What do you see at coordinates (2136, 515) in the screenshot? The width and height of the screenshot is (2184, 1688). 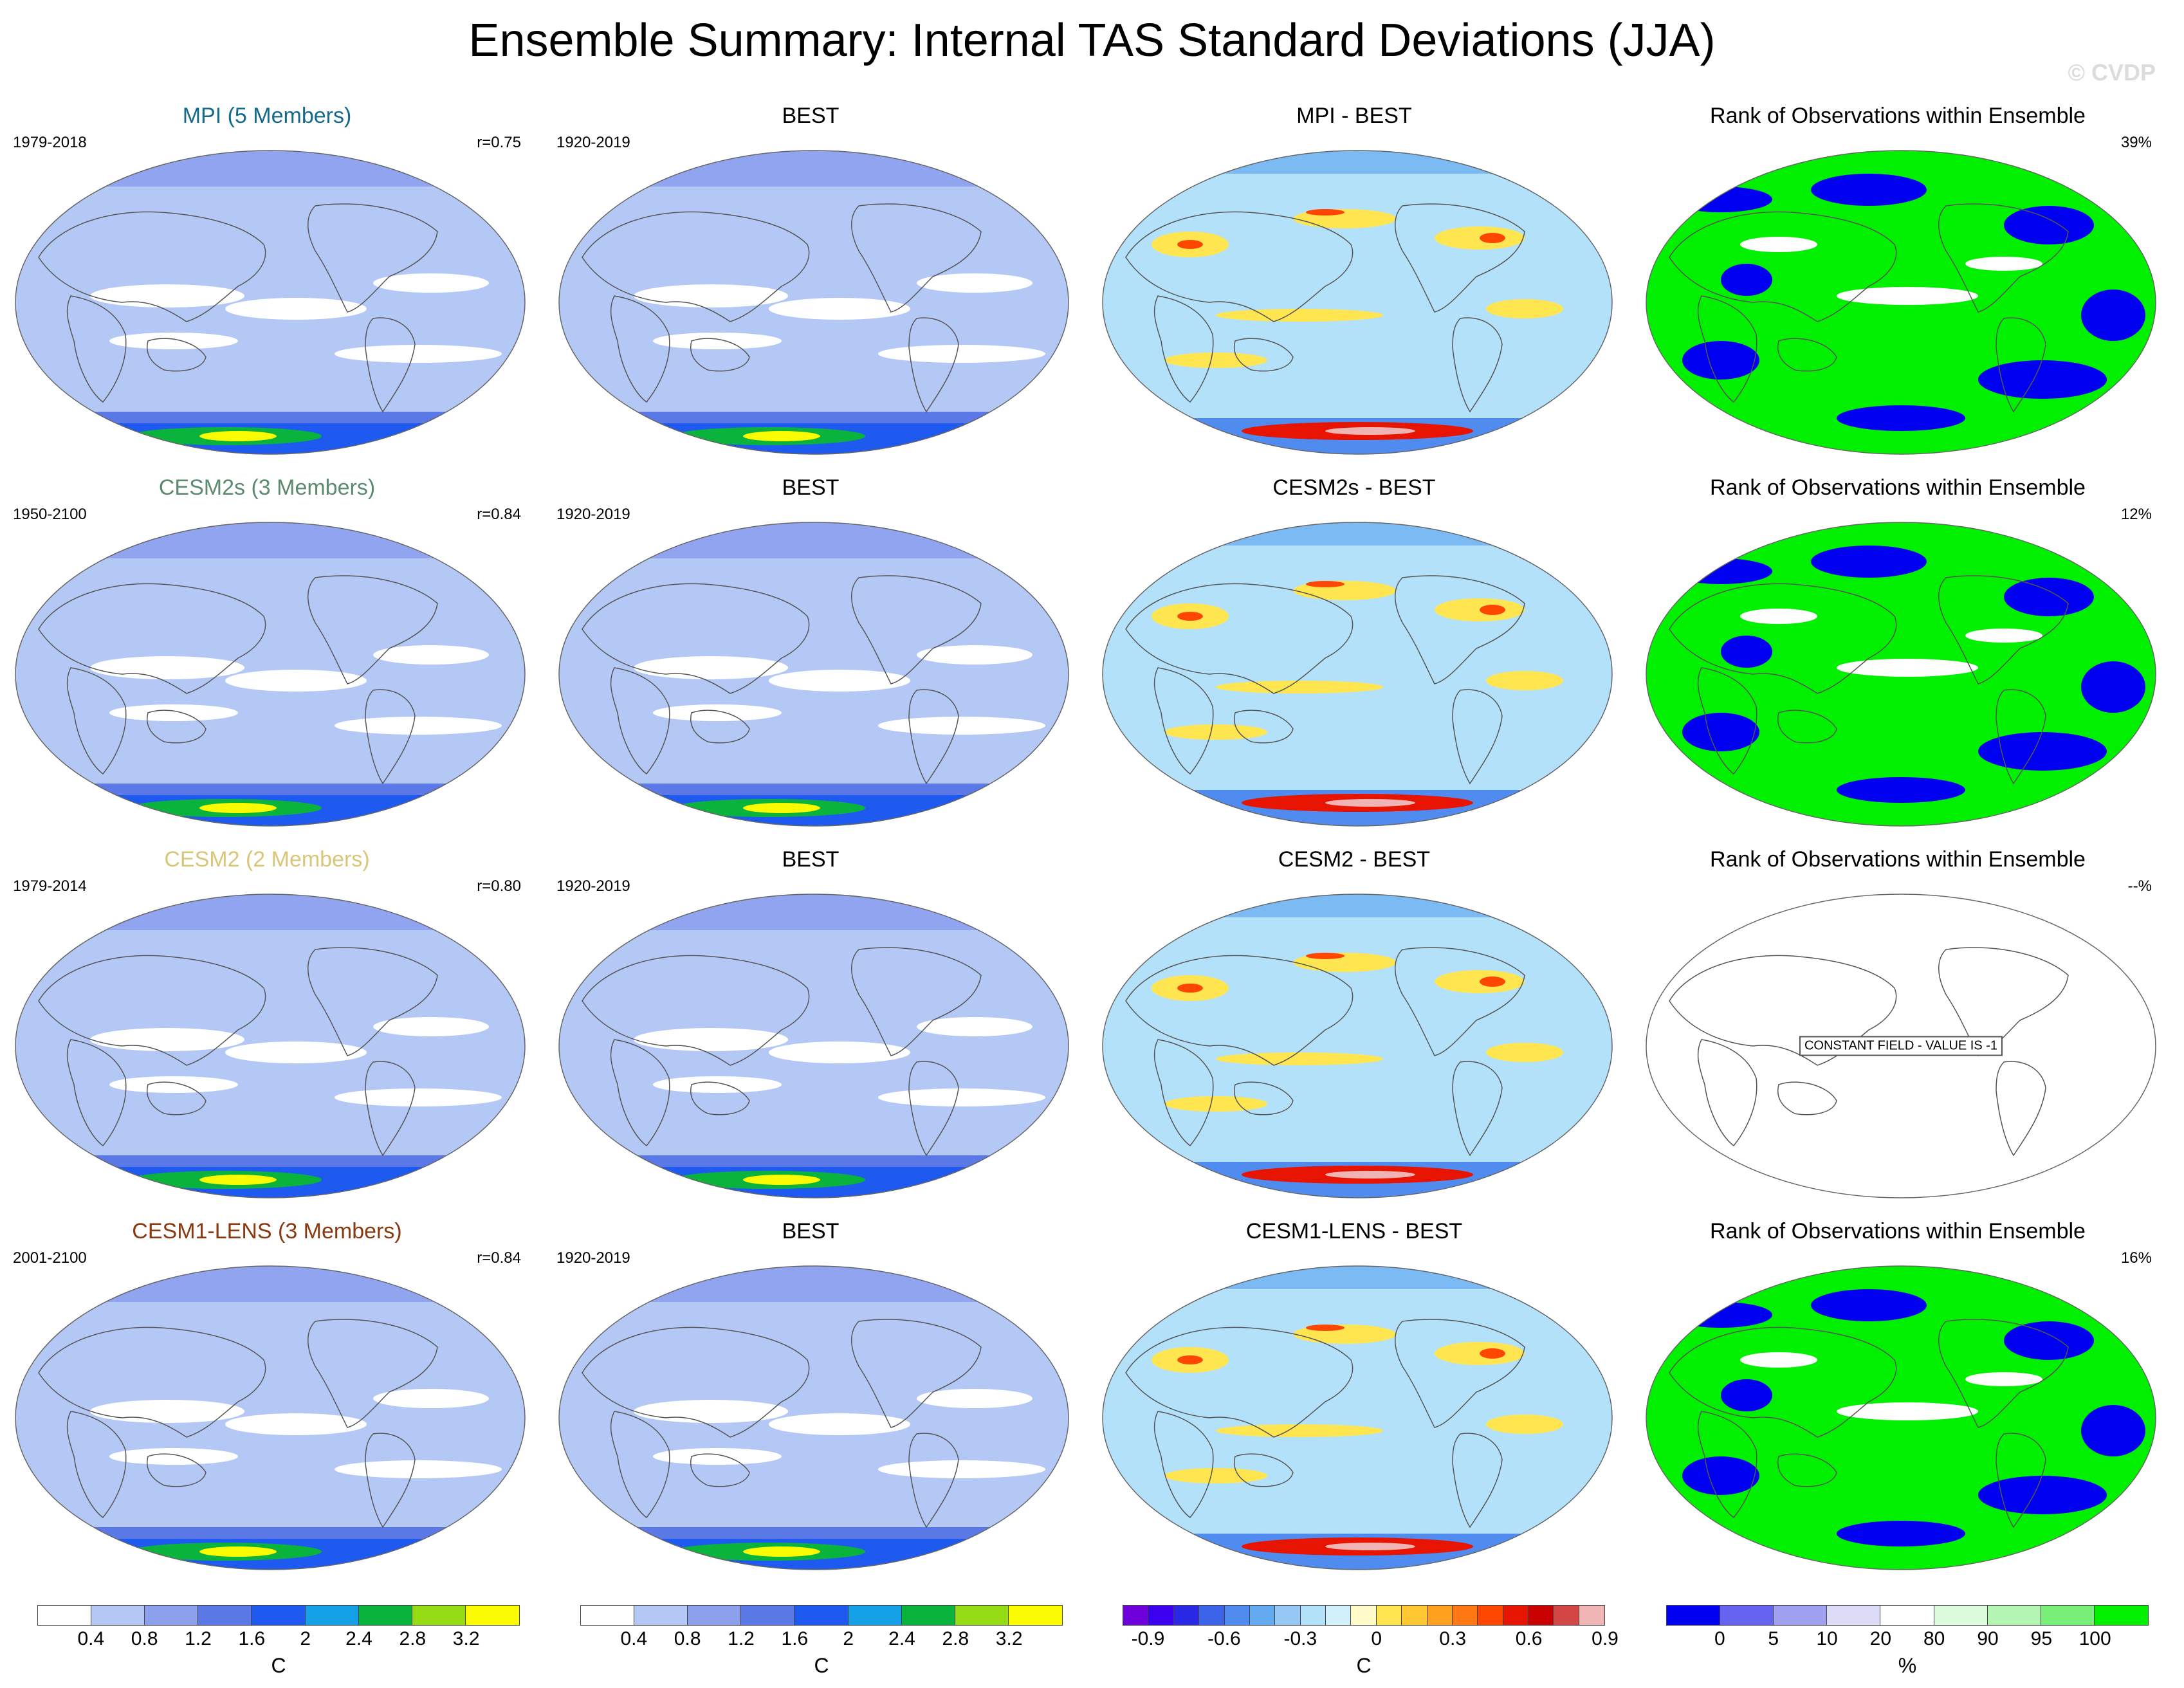 I see `rank-percent: 12%` at bounding box center [2136, 515].